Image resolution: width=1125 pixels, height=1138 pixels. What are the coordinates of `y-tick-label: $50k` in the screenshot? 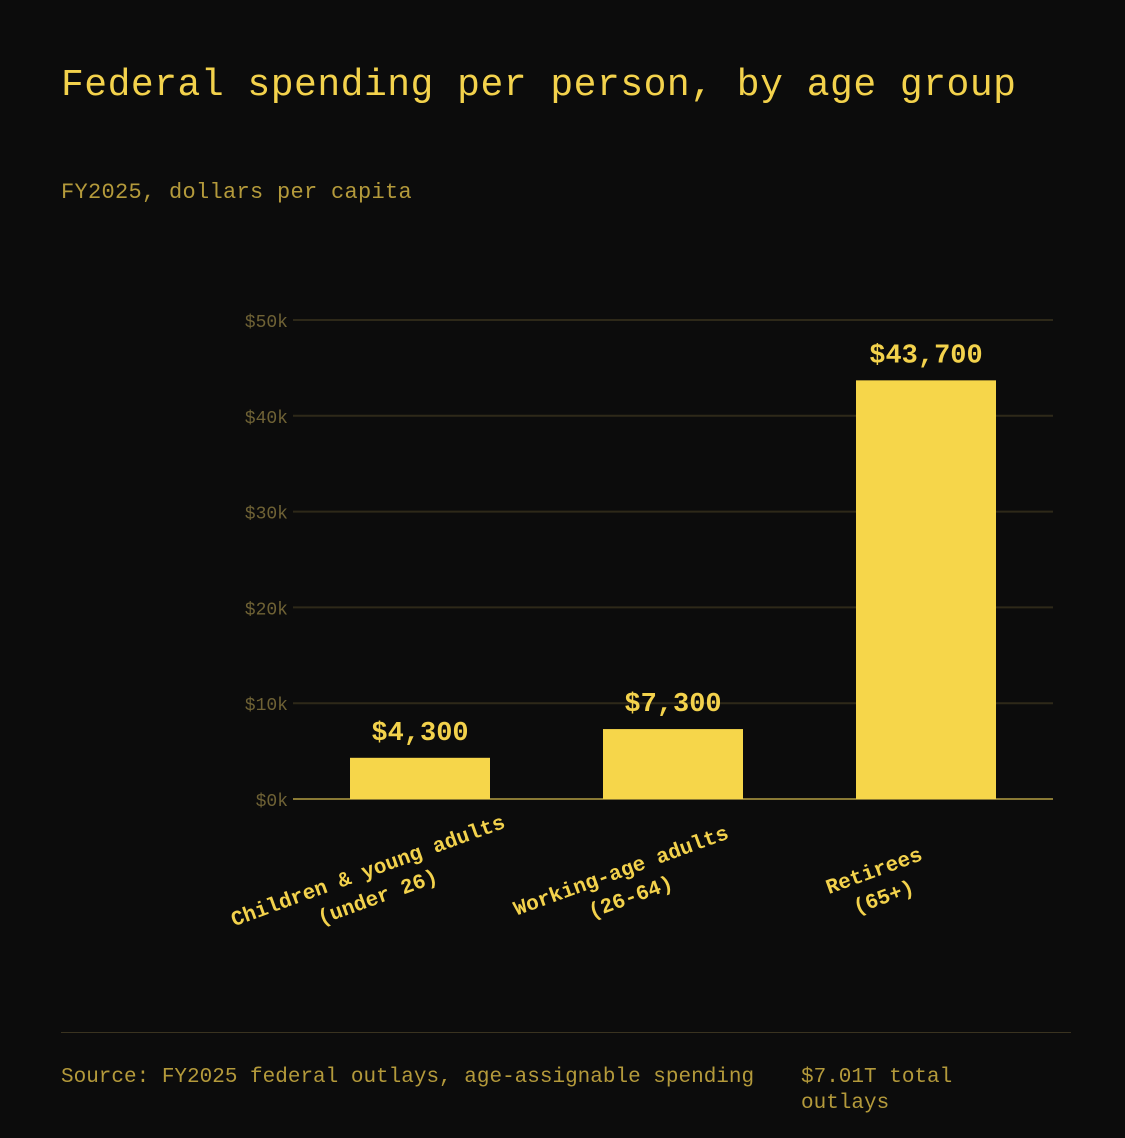 It's located at (266, 323).